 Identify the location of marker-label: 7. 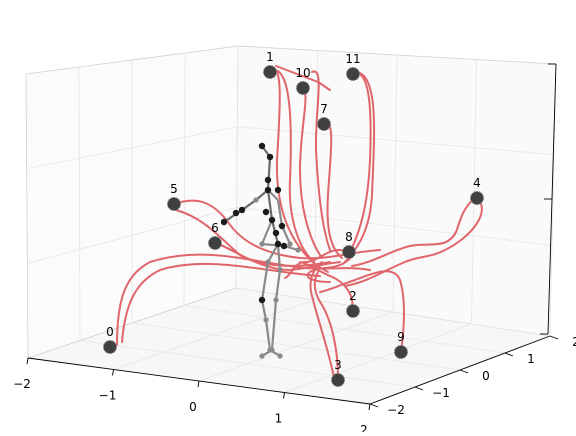
(324, 109).